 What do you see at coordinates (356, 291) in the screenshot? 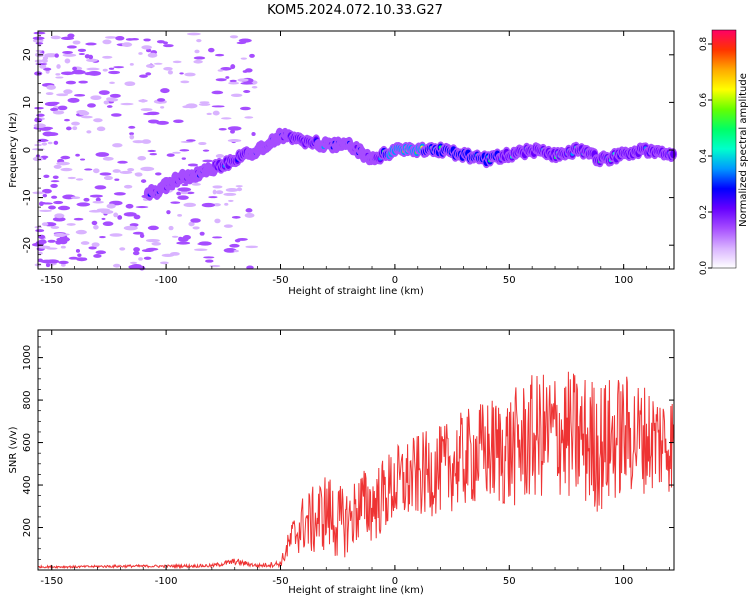
I see `spectrogram-x-axis-label: Height of straight line (km)` at bounding box center [356, 291].